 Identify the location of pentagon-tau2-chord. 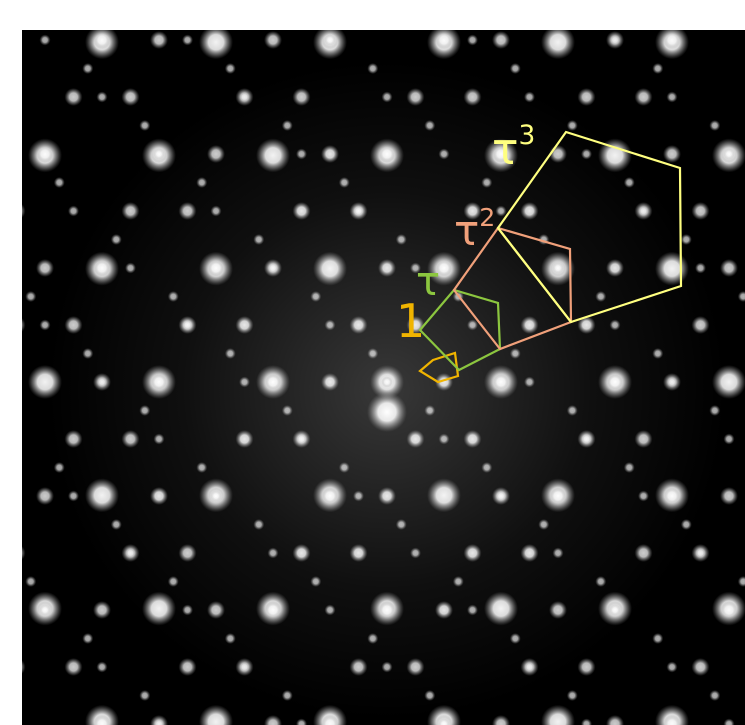
(534, 275).